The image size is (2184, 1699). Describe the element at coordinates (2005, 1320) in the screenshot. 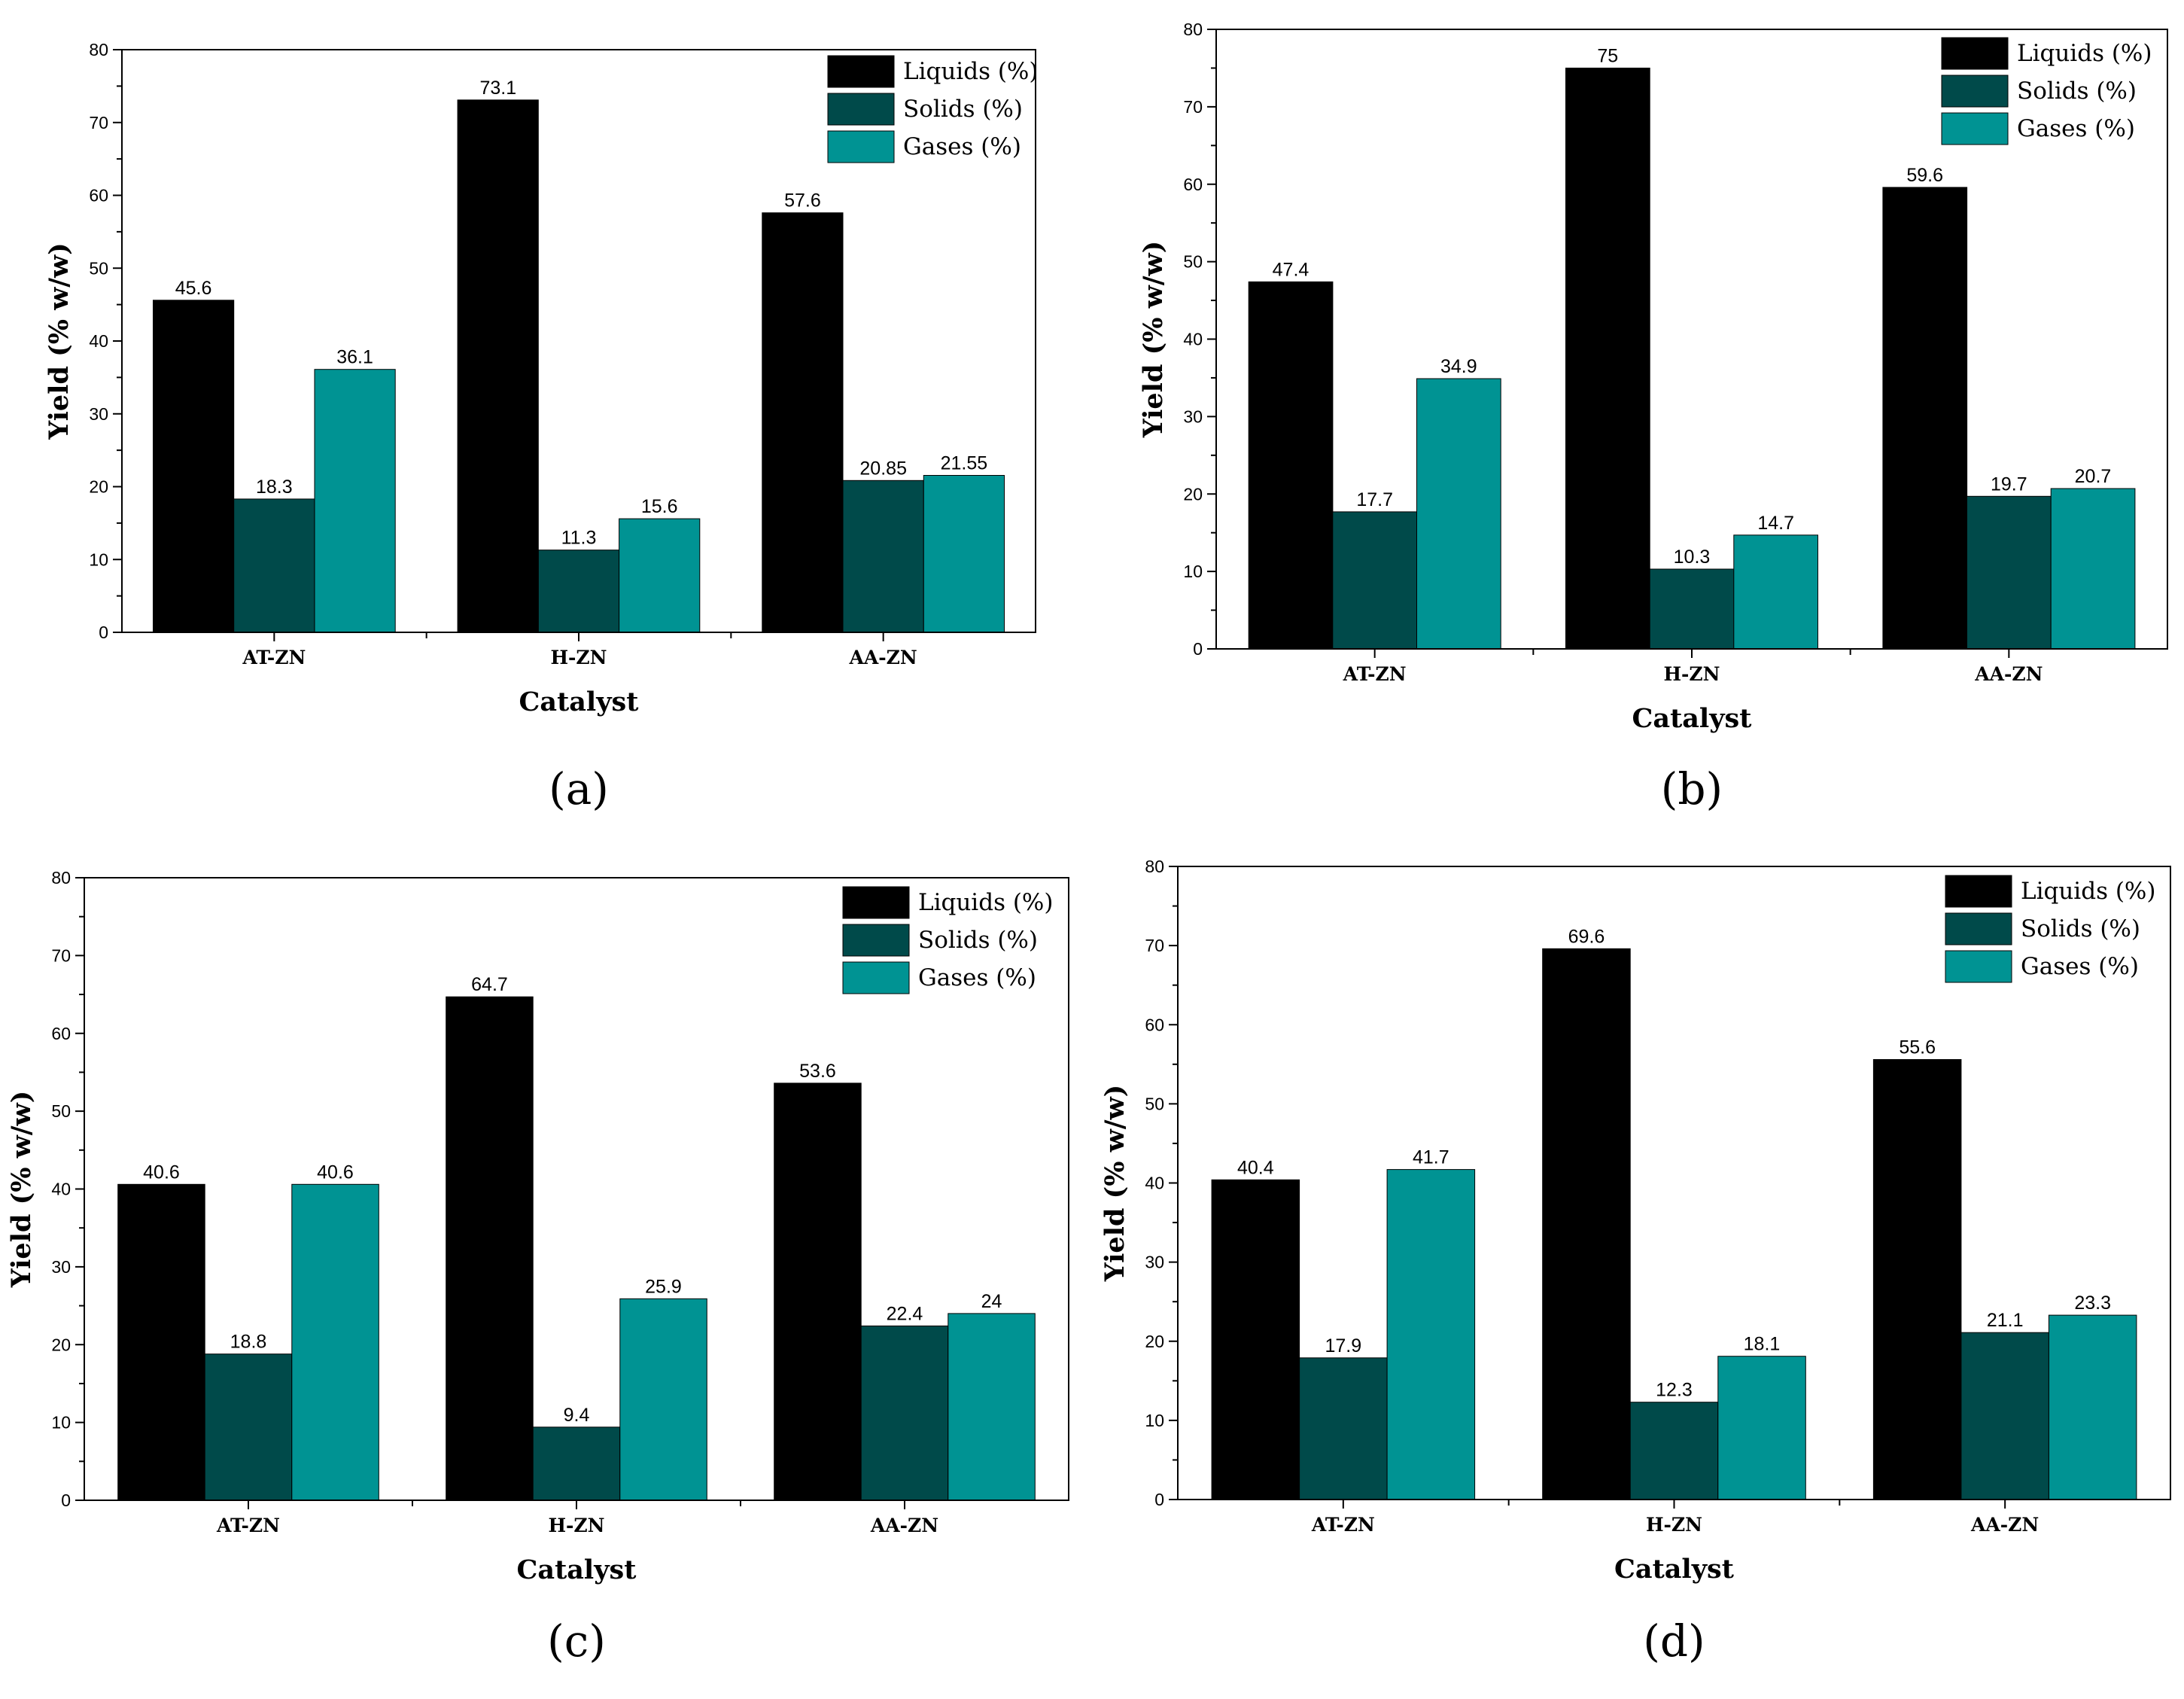

I see `data-label: 21.1` at that location.